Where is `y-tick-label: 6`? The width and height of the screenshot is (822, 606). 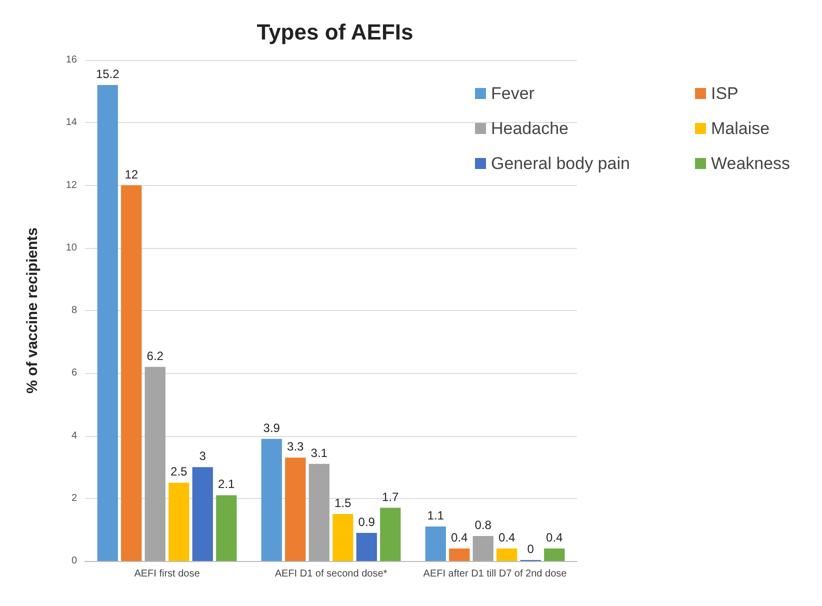 y-tick-label: 6 is located at coordinates (74, 373).